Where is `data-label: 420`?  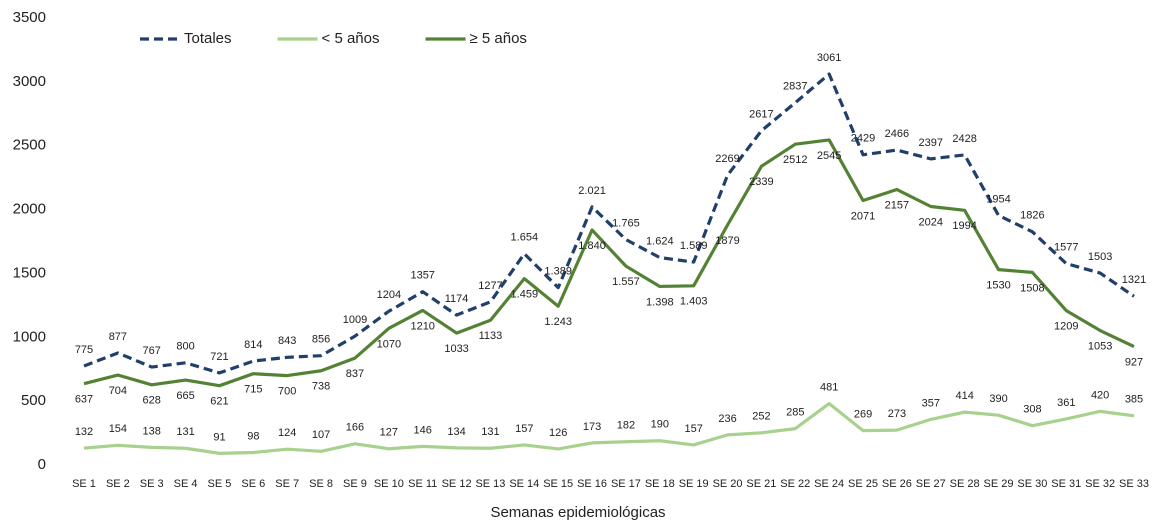
data-label: 420 is located at coordinates (1100, 395).